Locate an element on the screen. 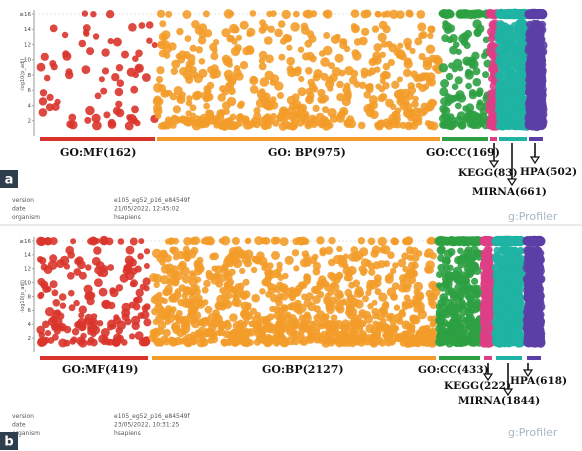 The height and width of the screenshot is (451, 582). y-tick-label: 14 is located at coordinates (27, 30).